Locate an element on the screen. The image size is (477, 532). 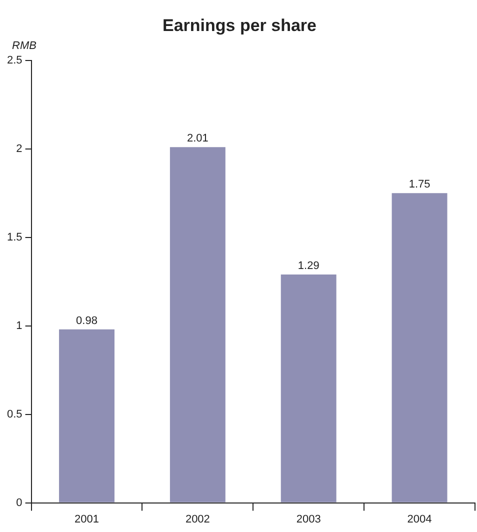
y-tick-label: 0 is located at coordinates (19, 502).